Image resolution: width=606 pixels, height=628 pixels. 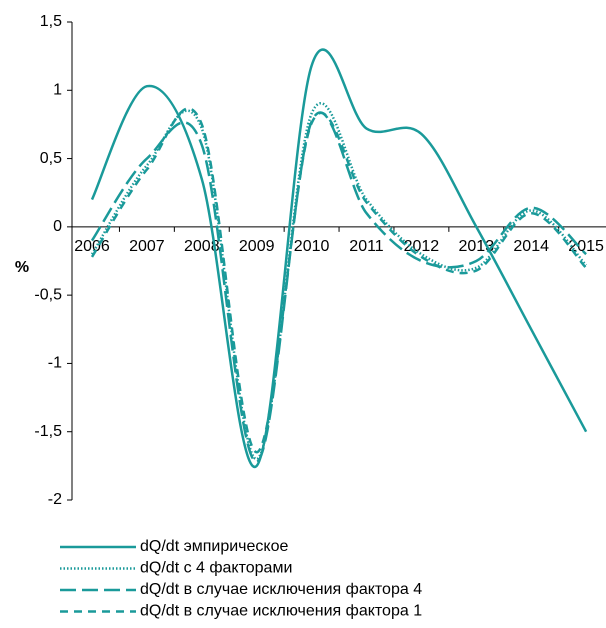 What do you see at coordinates (202, 246) in the screenshot?
I see `x-tick-label: 2008` at bounding box center [202, 246].